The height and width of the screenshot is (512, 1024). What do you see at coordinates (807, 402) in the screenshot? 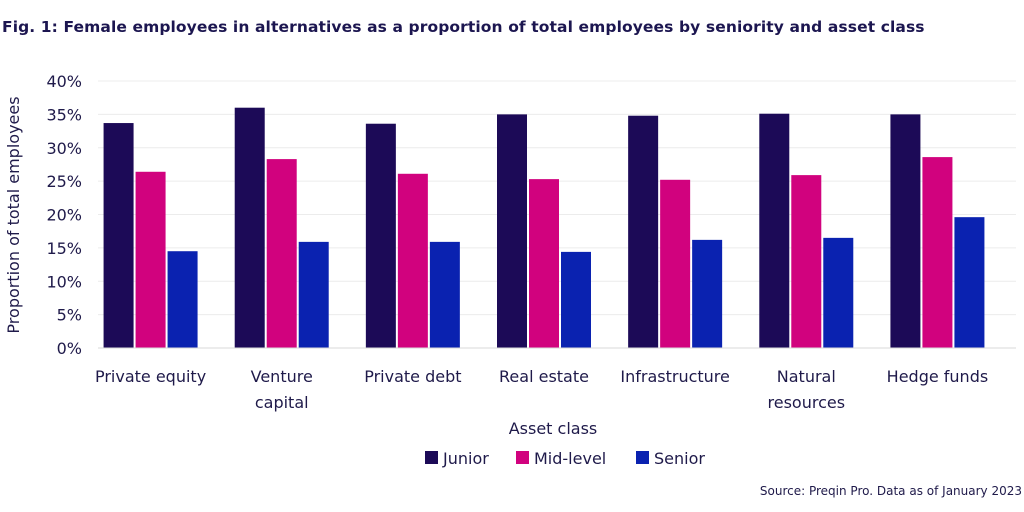
I see `x-category-label: resources` at bounding box center [807, 402].